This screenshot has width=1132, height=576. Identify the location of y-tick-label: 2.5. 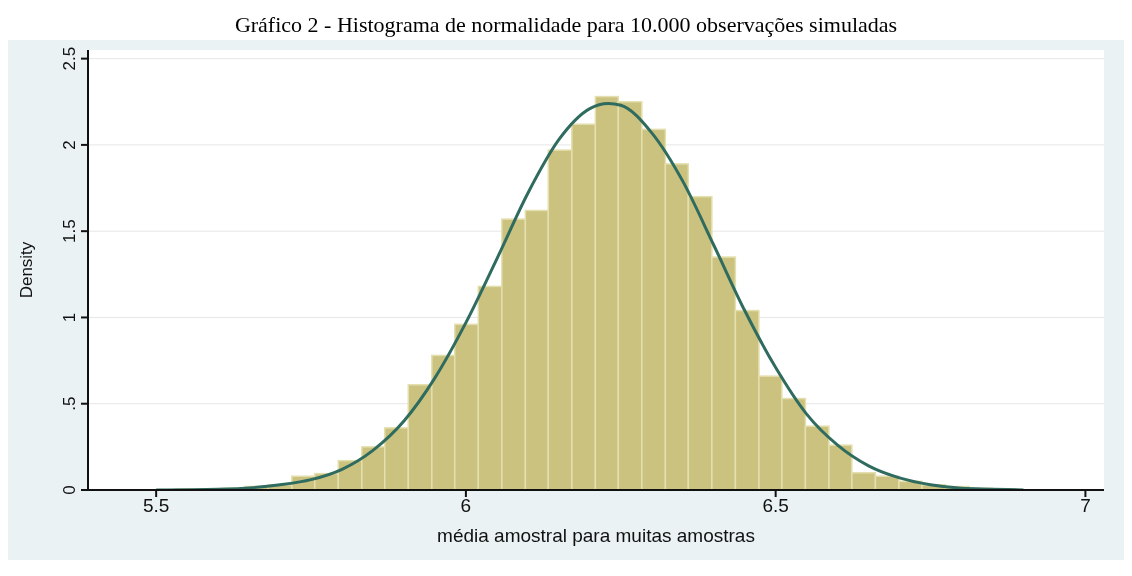
(69, 58).